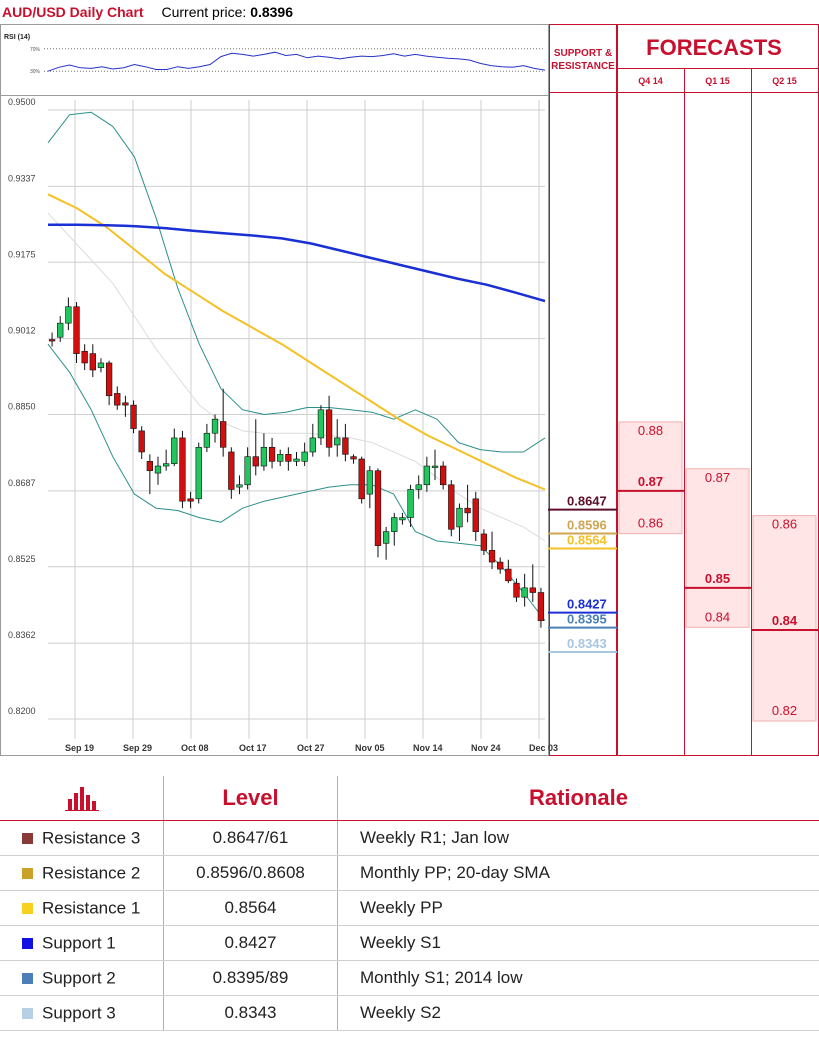 The width and height of the screenshot is (819, 1040). Describe the element at coordinates (650, 523) in the screenshot. I see `forecast-low: 0.86` at that location.